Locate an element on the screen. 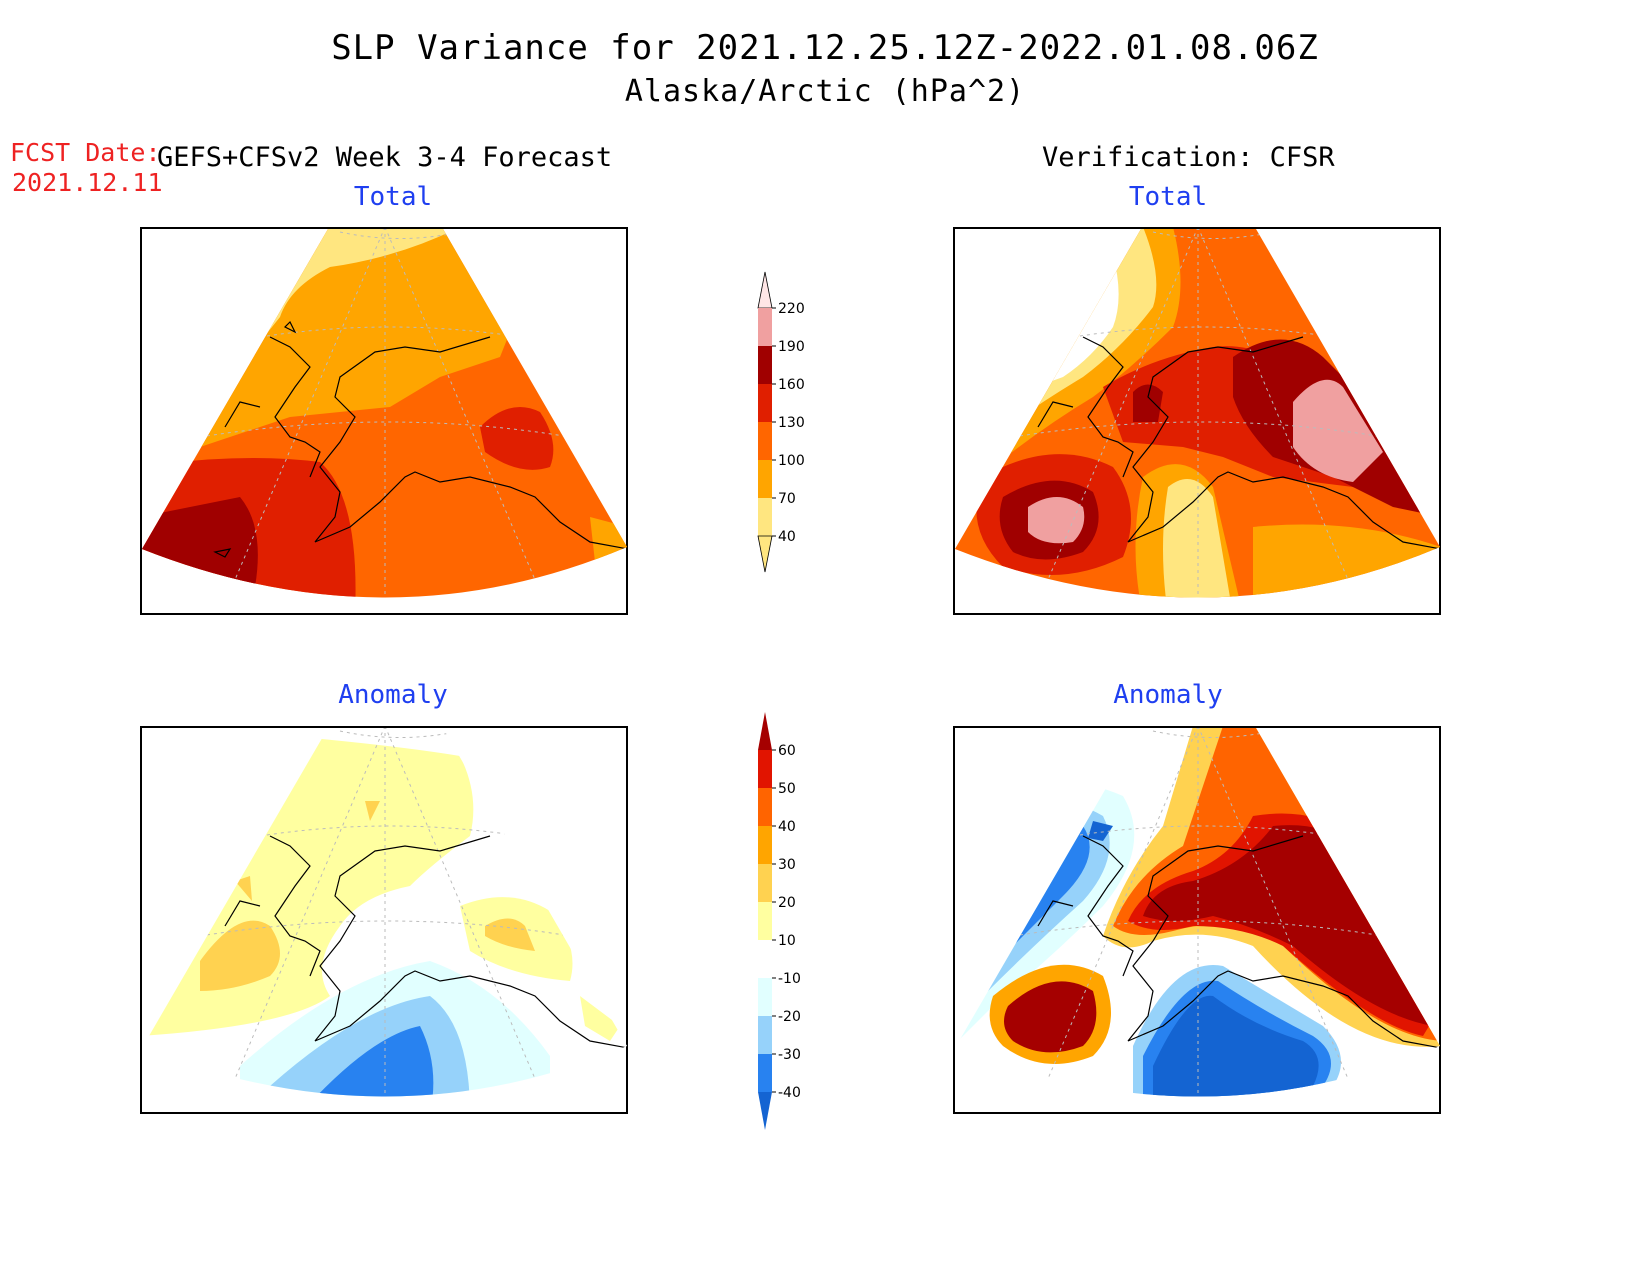 This screenshot has height=1275, width=1650. anomaly-colorbar-label: -40 is located at coordinates (789, 1093).